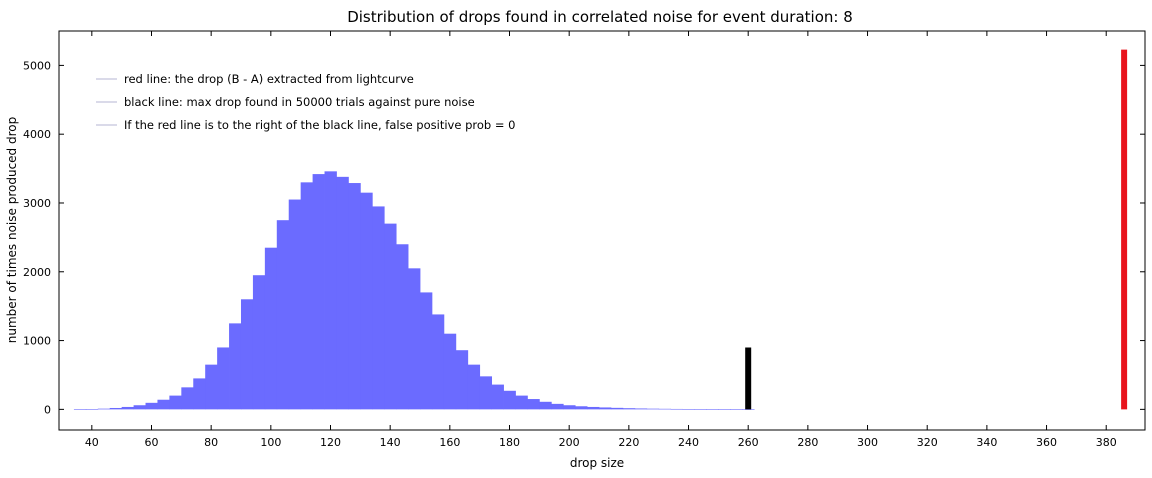 This screenshot has height=478, width=1152. Describe the element at coordinates (390, 442) in the screenshot. I see `x-tick-label: 140` at that location.